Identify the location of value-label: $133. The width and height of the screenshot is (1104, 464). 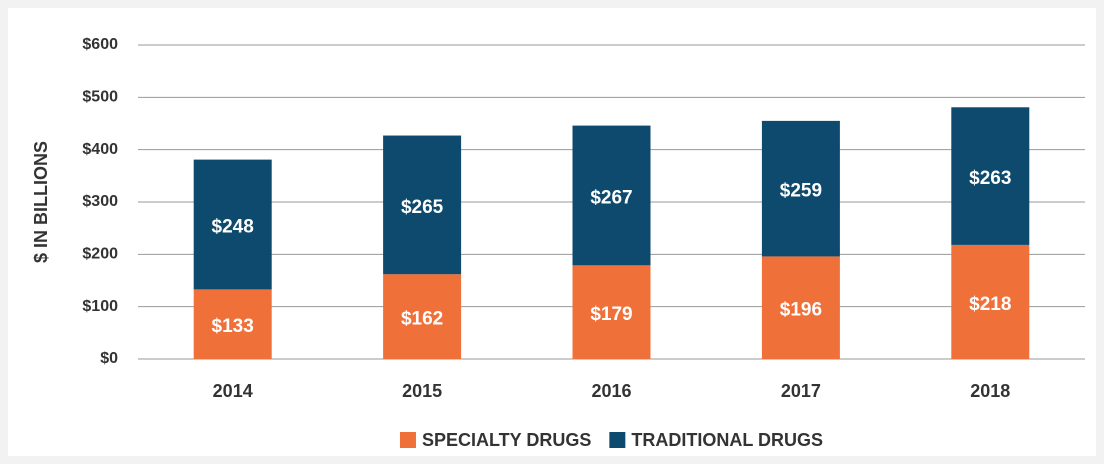
(233, 326).